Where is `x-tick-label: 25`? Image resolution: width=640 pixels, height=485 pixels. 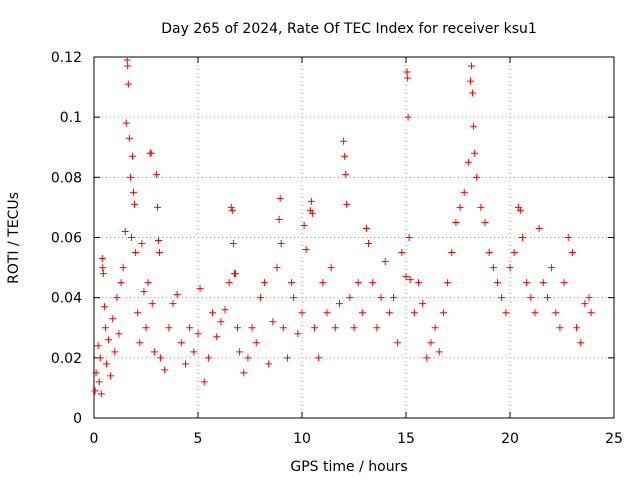 x-tick-label: 25 is located at coordinates (614, 439).